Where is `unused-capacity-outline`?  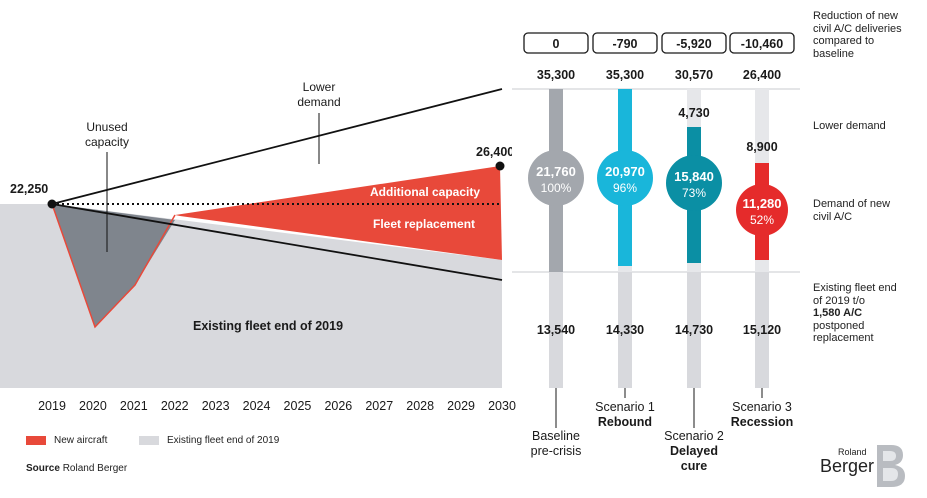
unused-capacity-outline is located at coordinates (113, 266).